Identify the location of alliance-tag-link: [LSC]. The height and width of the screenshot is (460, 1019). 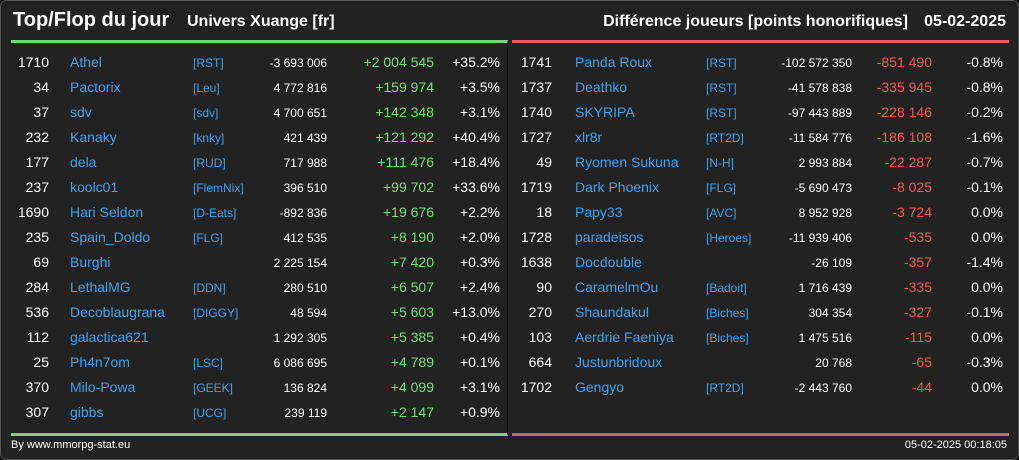
(208, 363).